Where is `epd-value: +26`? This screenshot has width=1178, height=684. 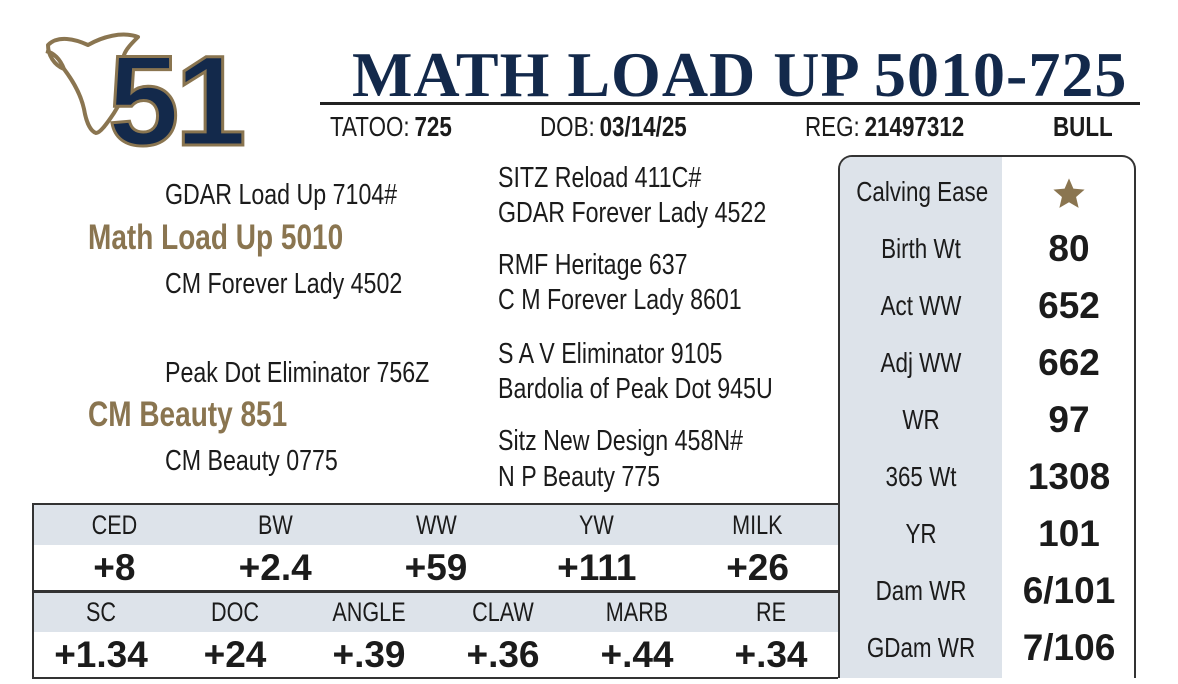 epd-value: +26 is located at coordinates (757, 567).